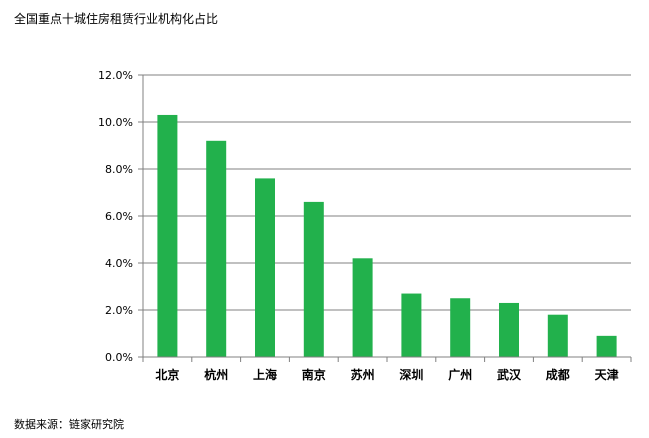 Image resolution: width=649 pixels, height=438 pixels. I want to click on y-tick-label: 4.0%, so click(119, 263).